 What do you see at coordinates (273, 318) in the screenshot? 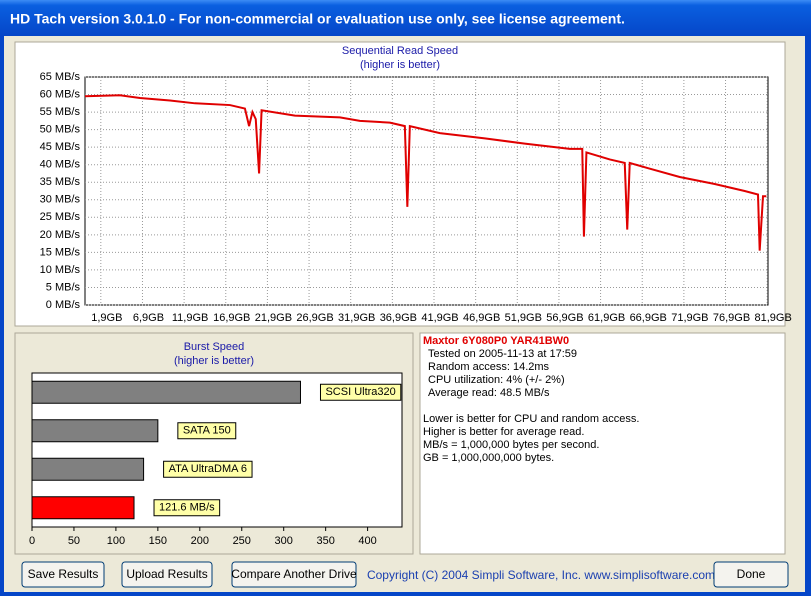
I see `x-tick-label: 21,9GB` at bounding box center [273, 318].